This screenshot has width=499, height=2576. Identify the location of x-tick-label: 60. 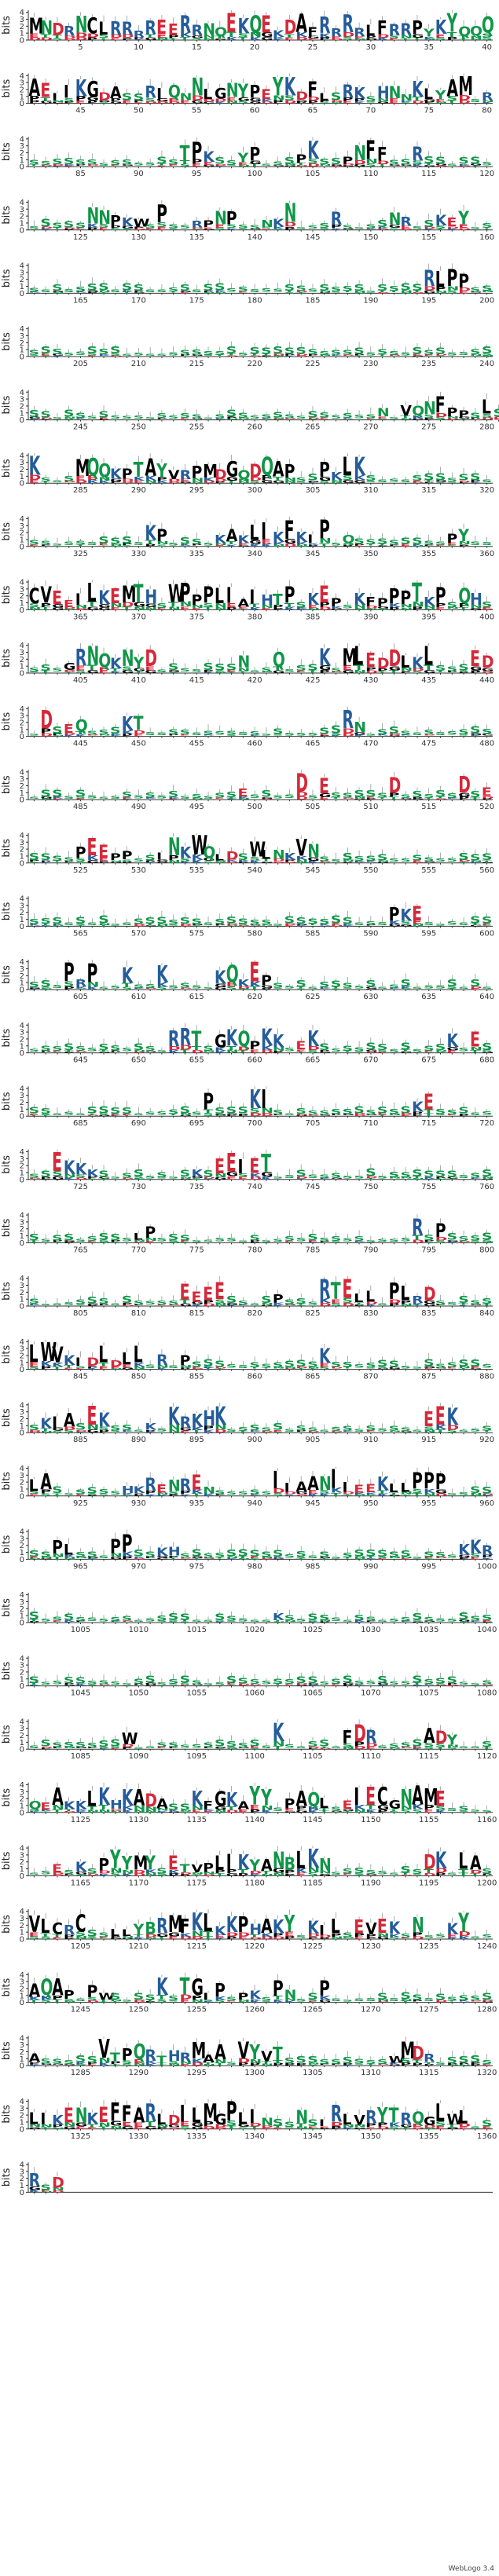
(255, 111).